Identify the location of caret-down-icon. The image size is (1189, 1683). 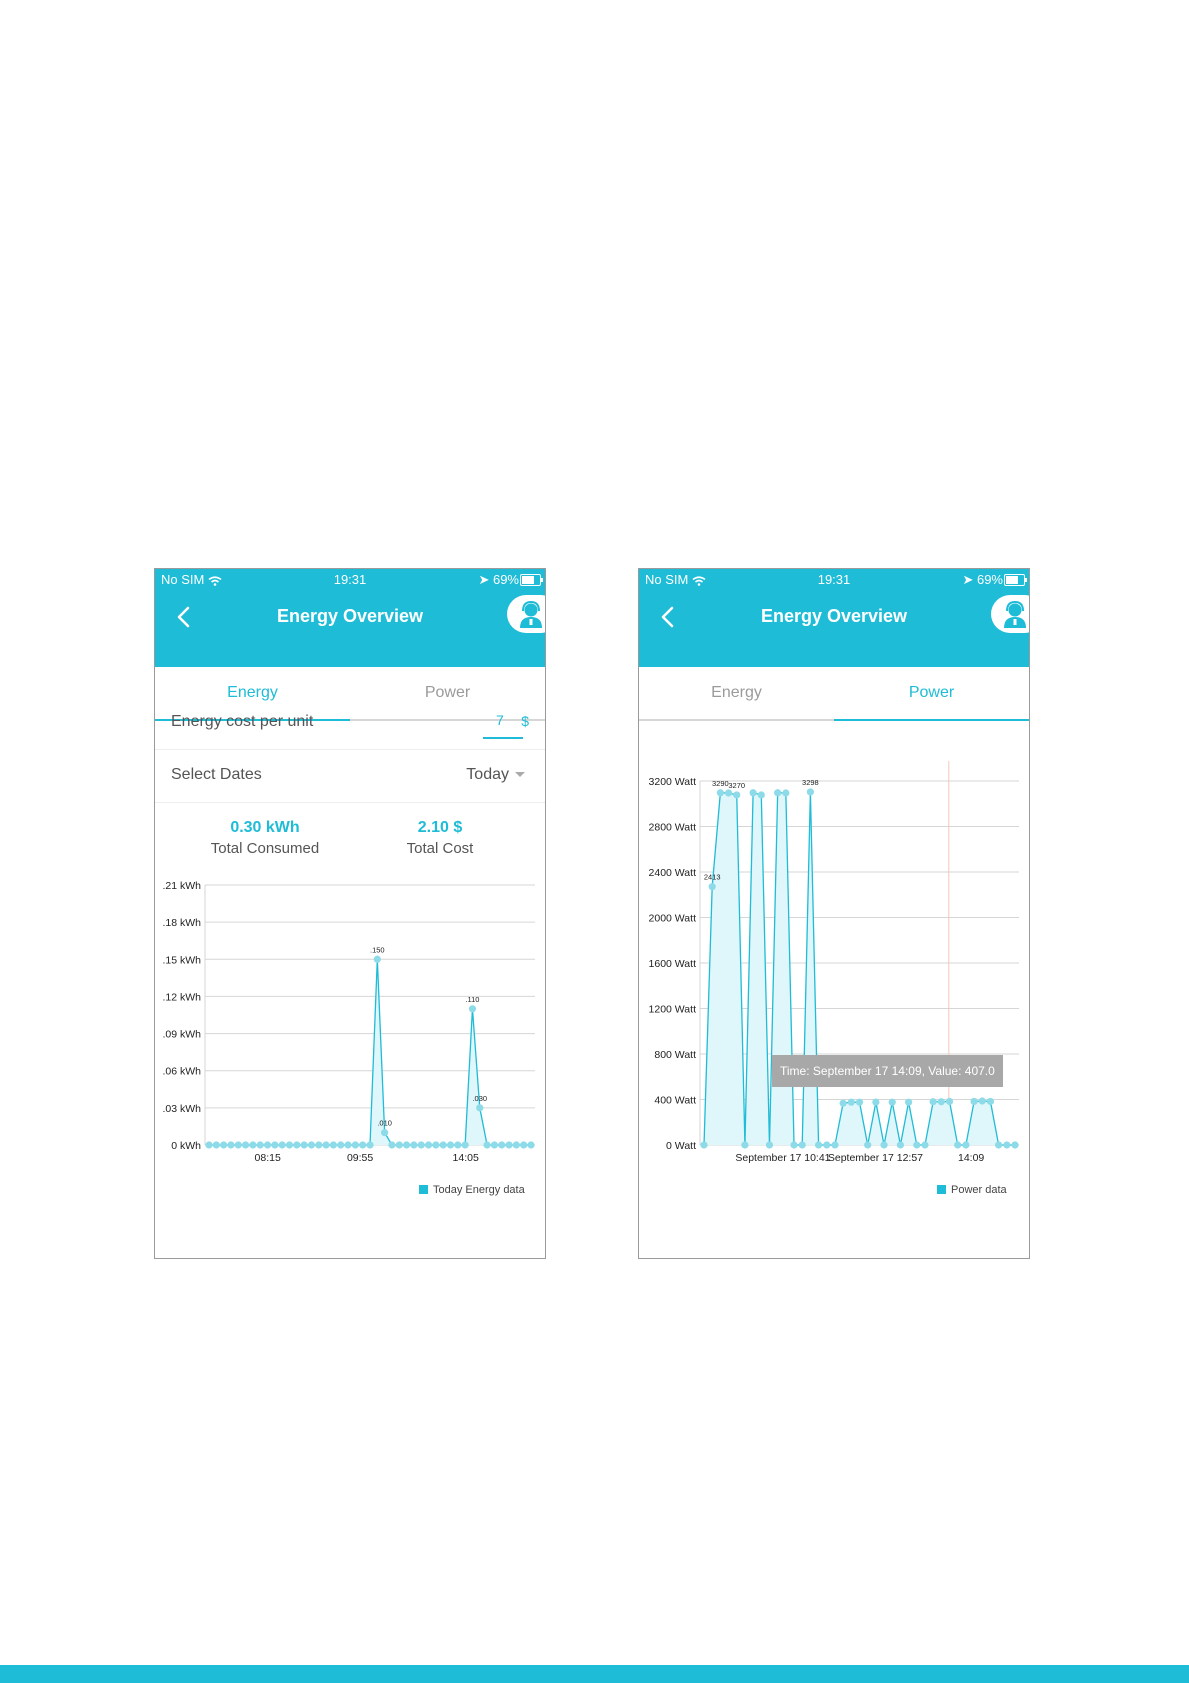
(520, 774).